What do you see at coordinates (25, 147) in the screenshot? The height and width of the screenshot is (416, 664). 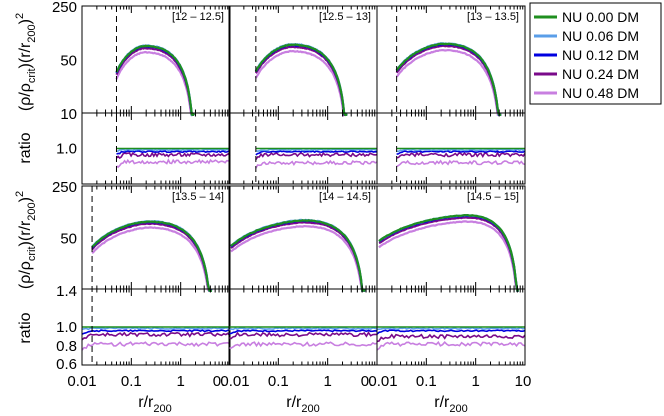 I see `ratio-axis-title-top-row: ratio` at bounding box center [25, 147].